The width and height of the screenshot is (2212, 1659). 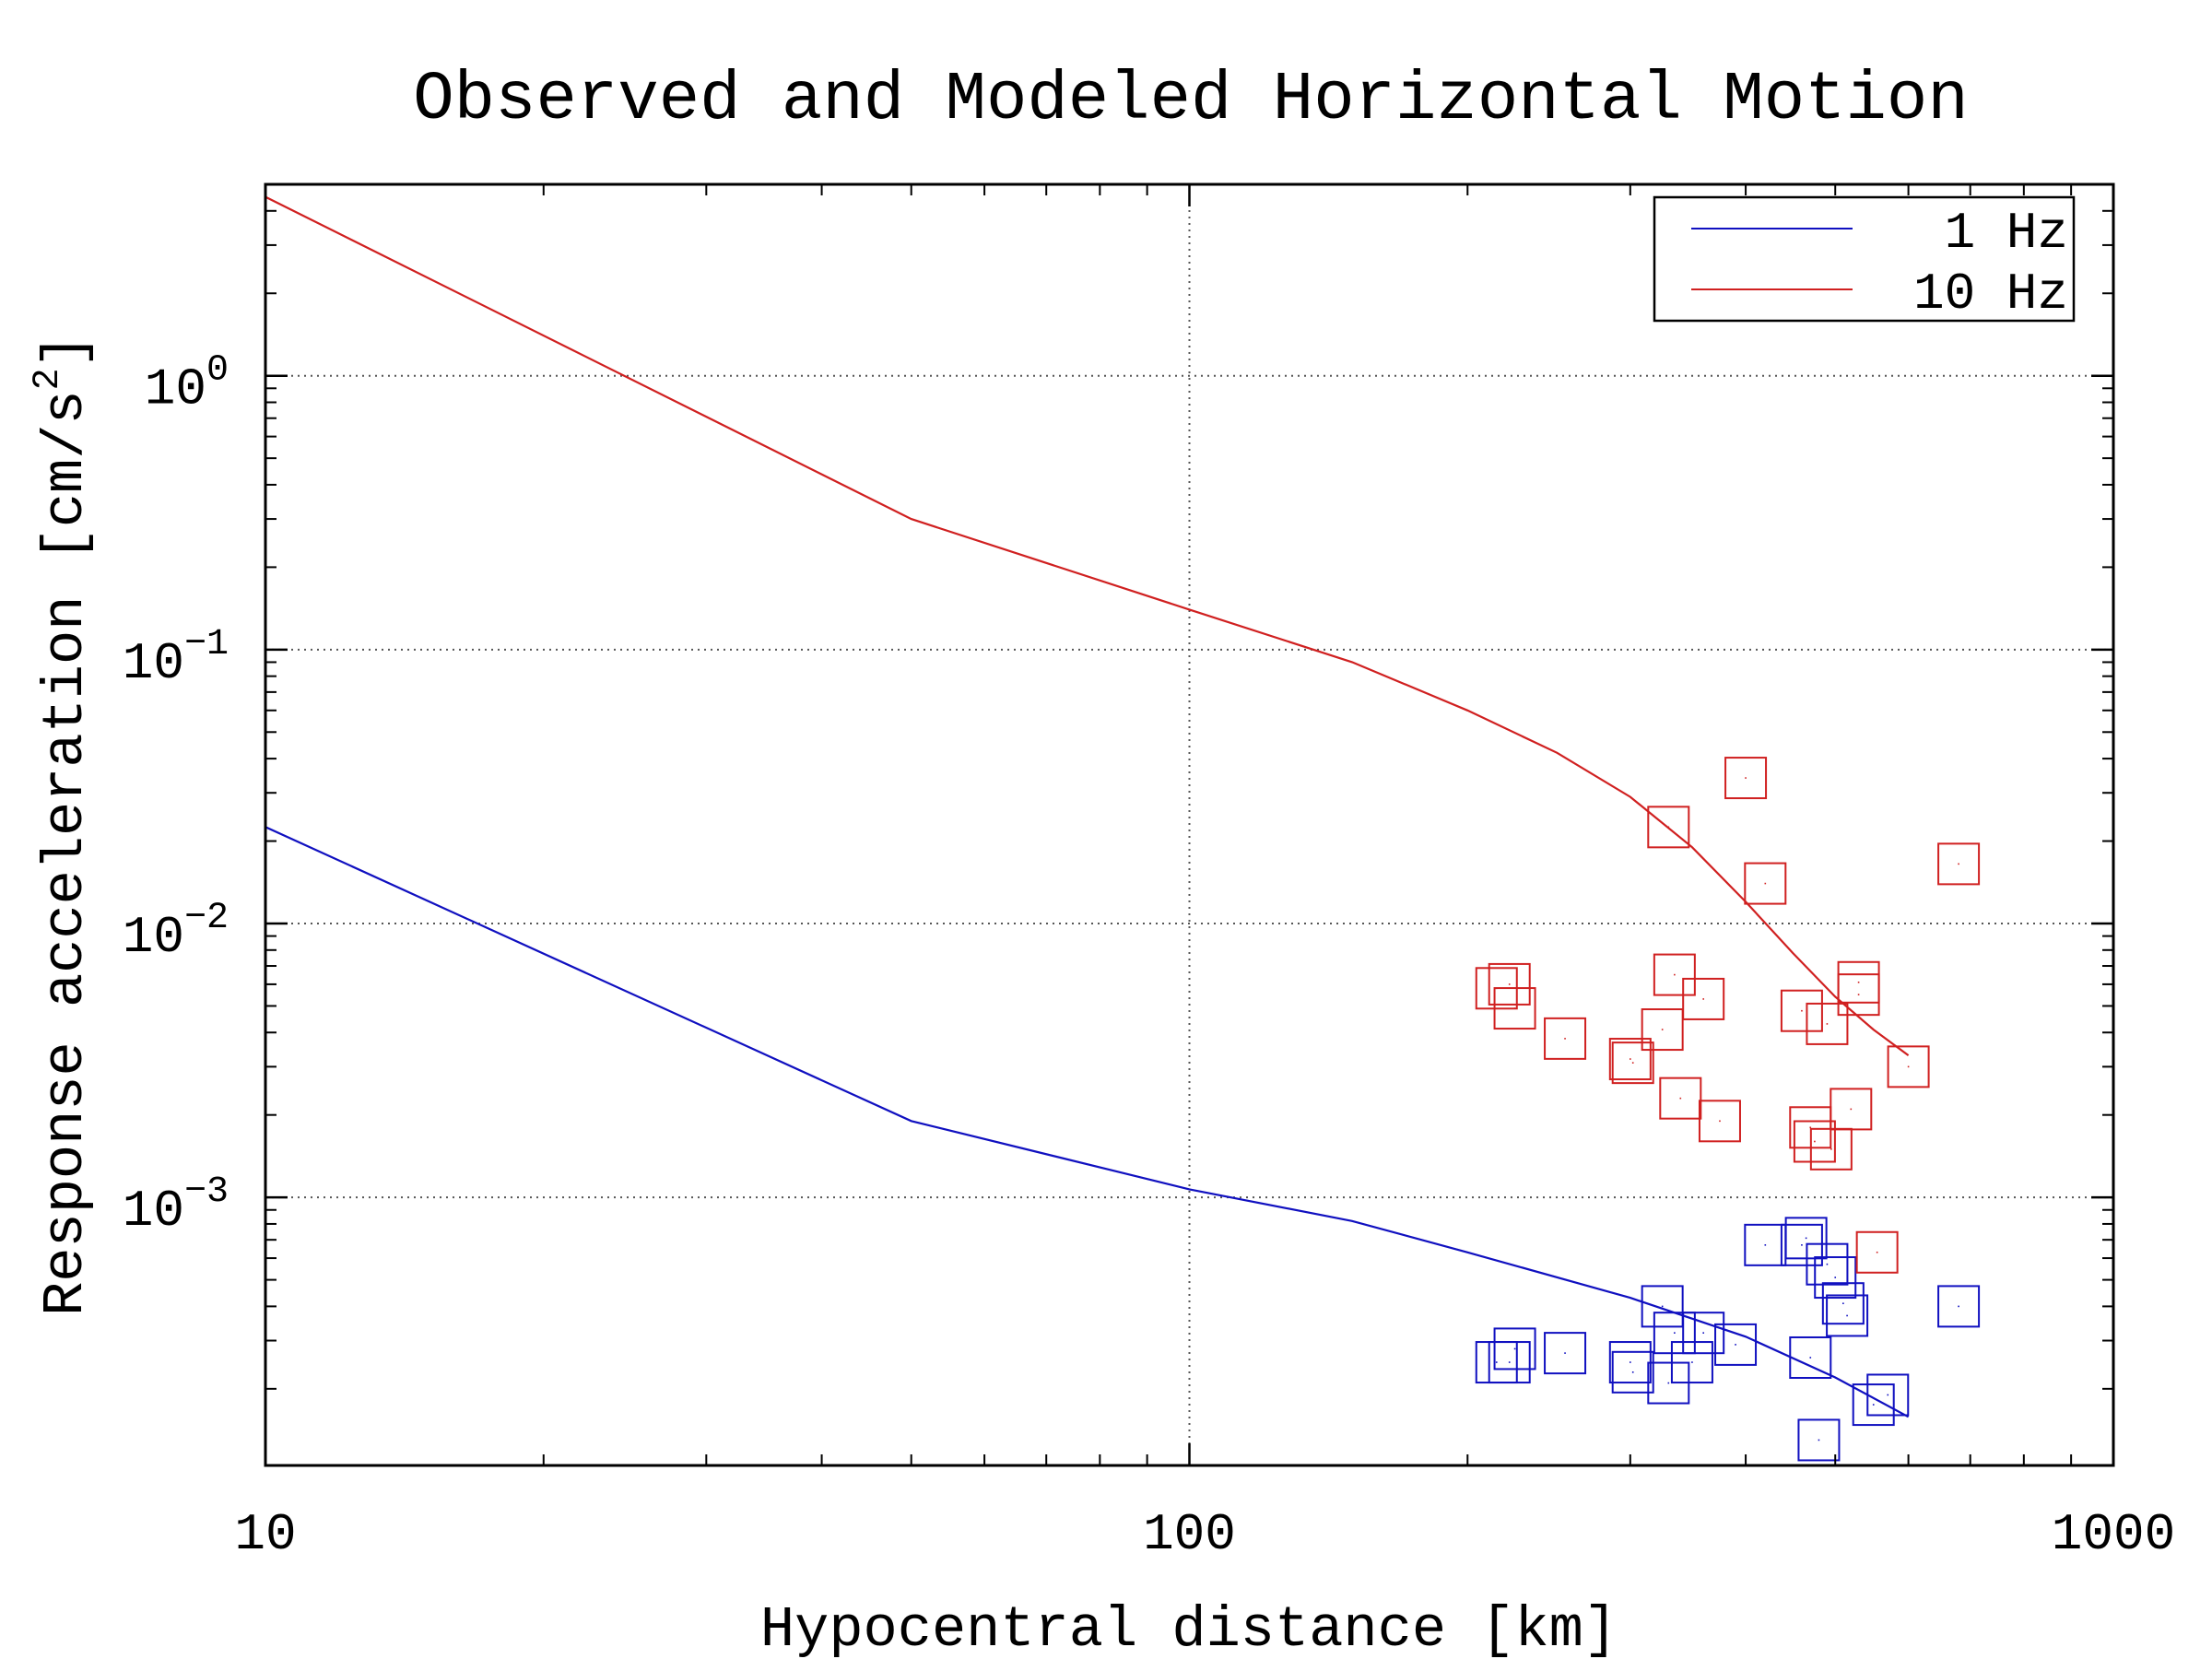 What do you see at coordinates (176, 932) in the screenshot?
I see `y-tick-label: 10⁻²` at bounding box center [176, 932].